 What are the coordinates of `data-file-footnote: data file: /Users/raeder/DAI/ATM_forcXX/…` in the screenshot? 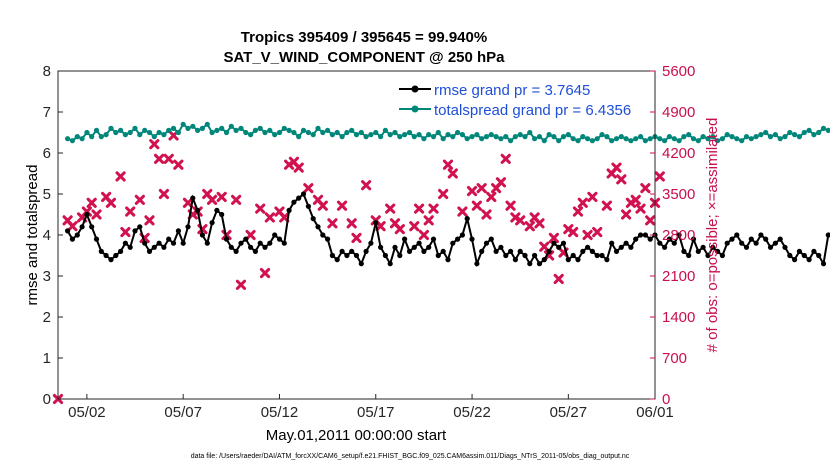 It's located at (410, 456).